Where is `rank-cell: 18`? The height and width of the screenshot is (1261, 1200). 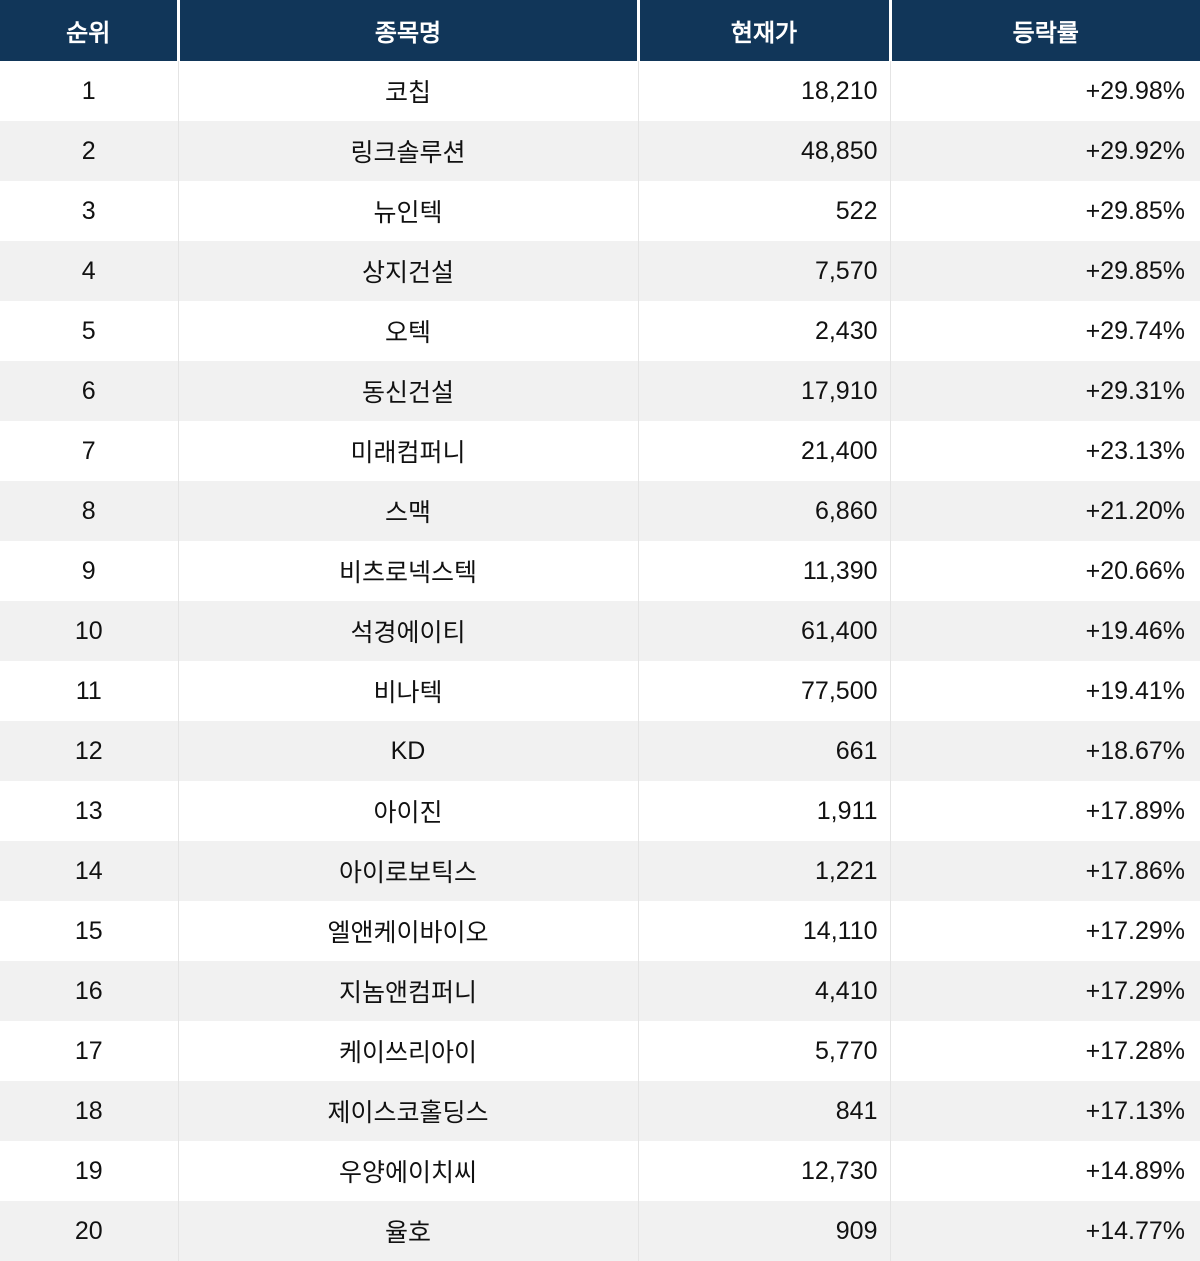 rank-cell: 18 is located at coordinates (89, 1111).